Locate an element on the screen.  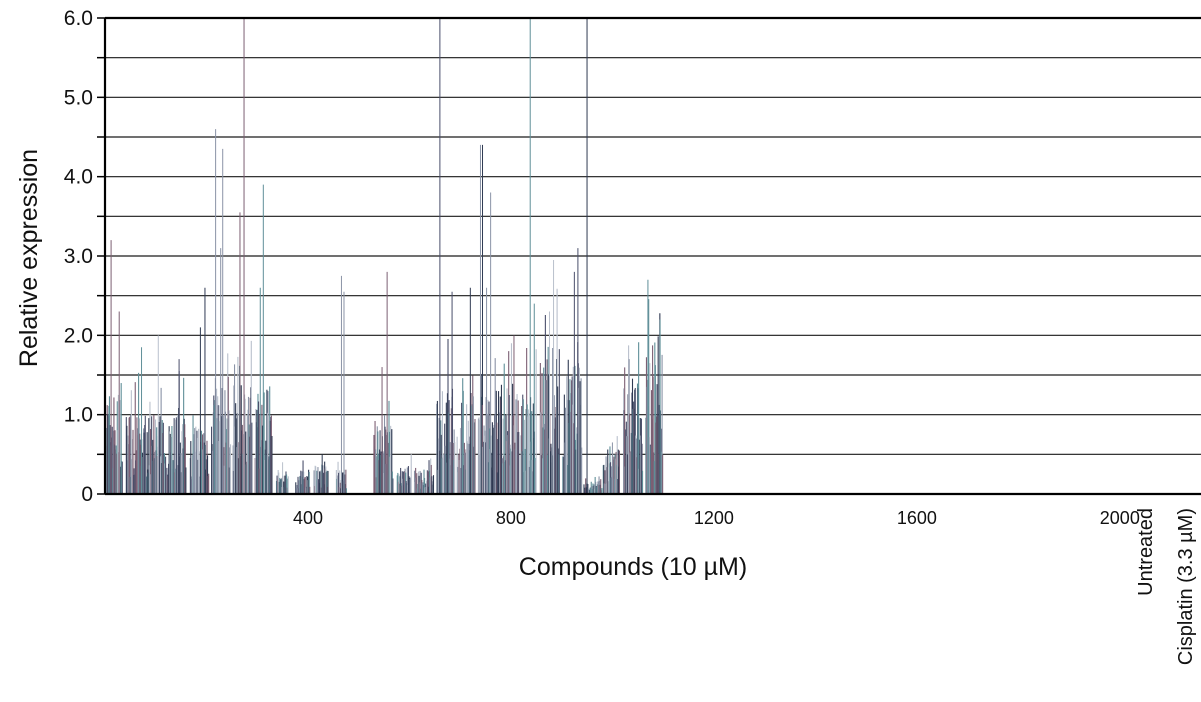
control-label-untreated: Untreated is located at coordinates (1146, 552).